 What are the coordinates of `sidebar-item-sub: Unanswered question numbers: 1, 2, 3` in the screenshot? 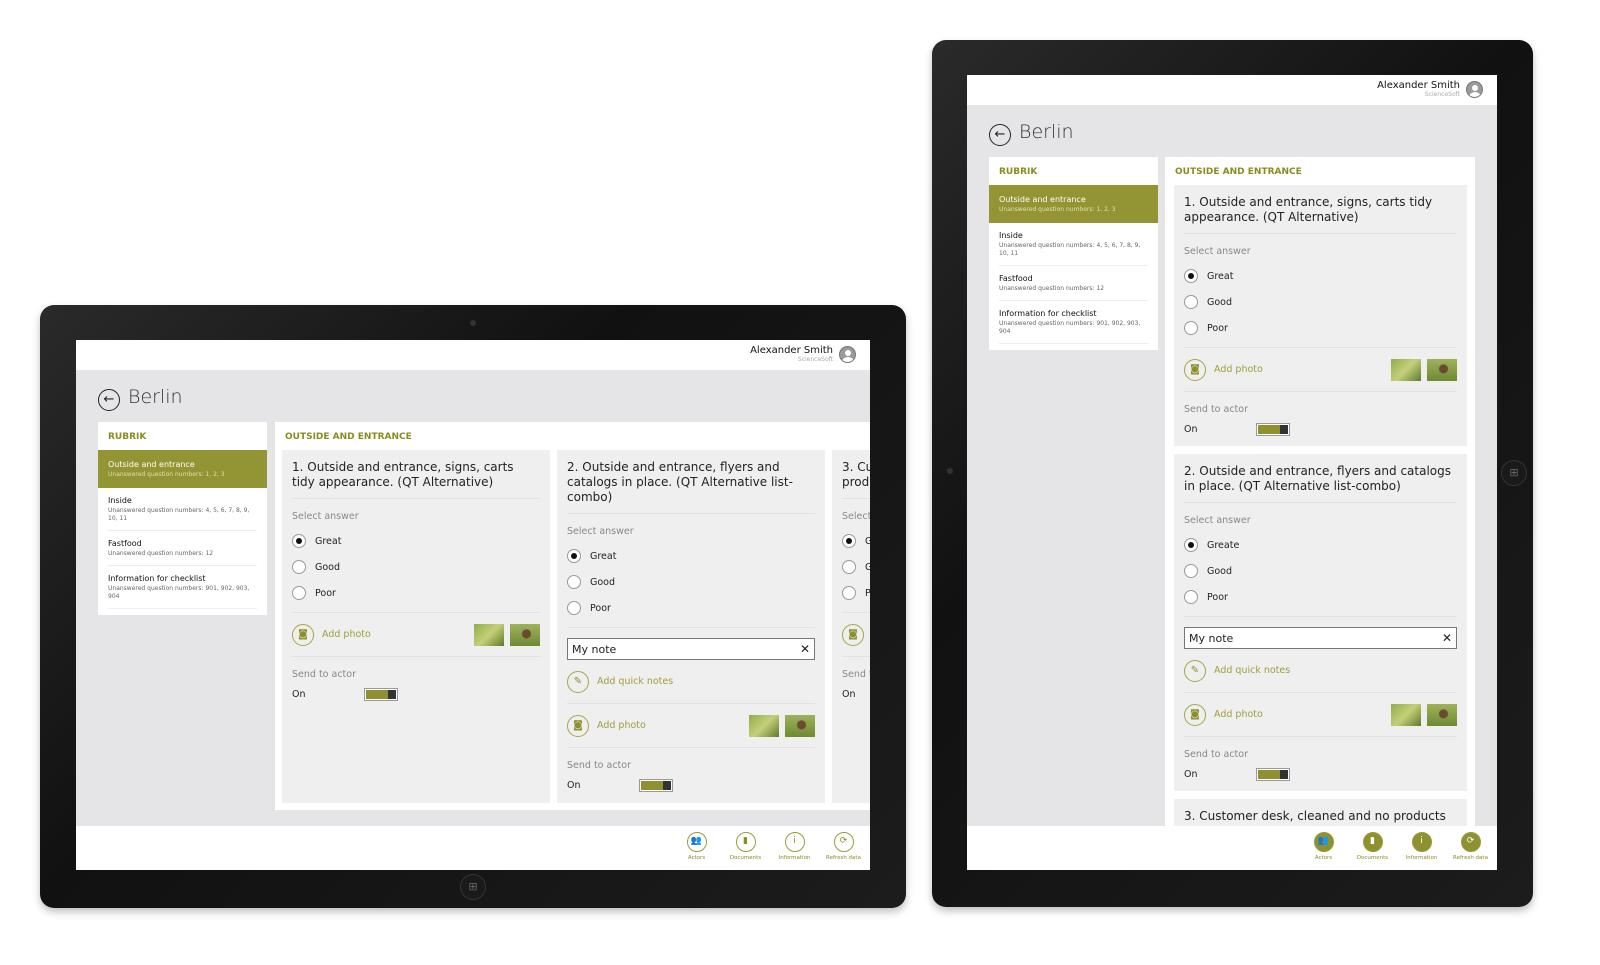 It's located at (1057, 209).